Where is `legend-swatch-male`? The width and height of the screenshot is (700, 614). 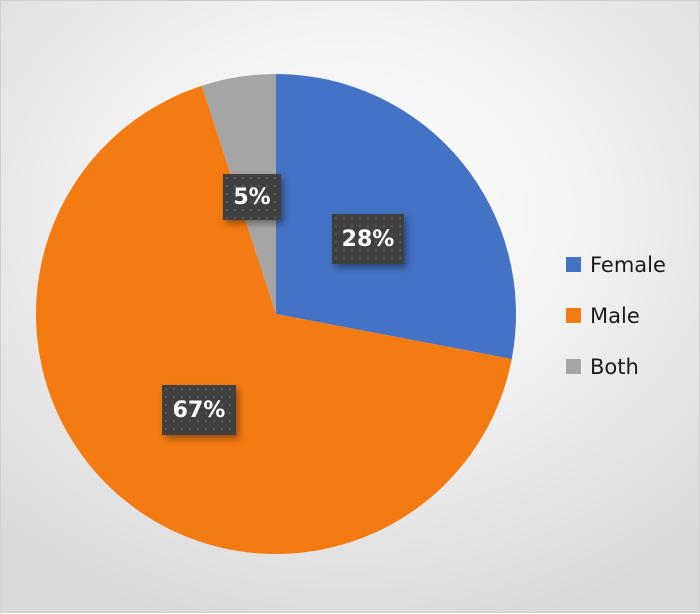 legend-swatch-male is located at coordinates (573, 315).